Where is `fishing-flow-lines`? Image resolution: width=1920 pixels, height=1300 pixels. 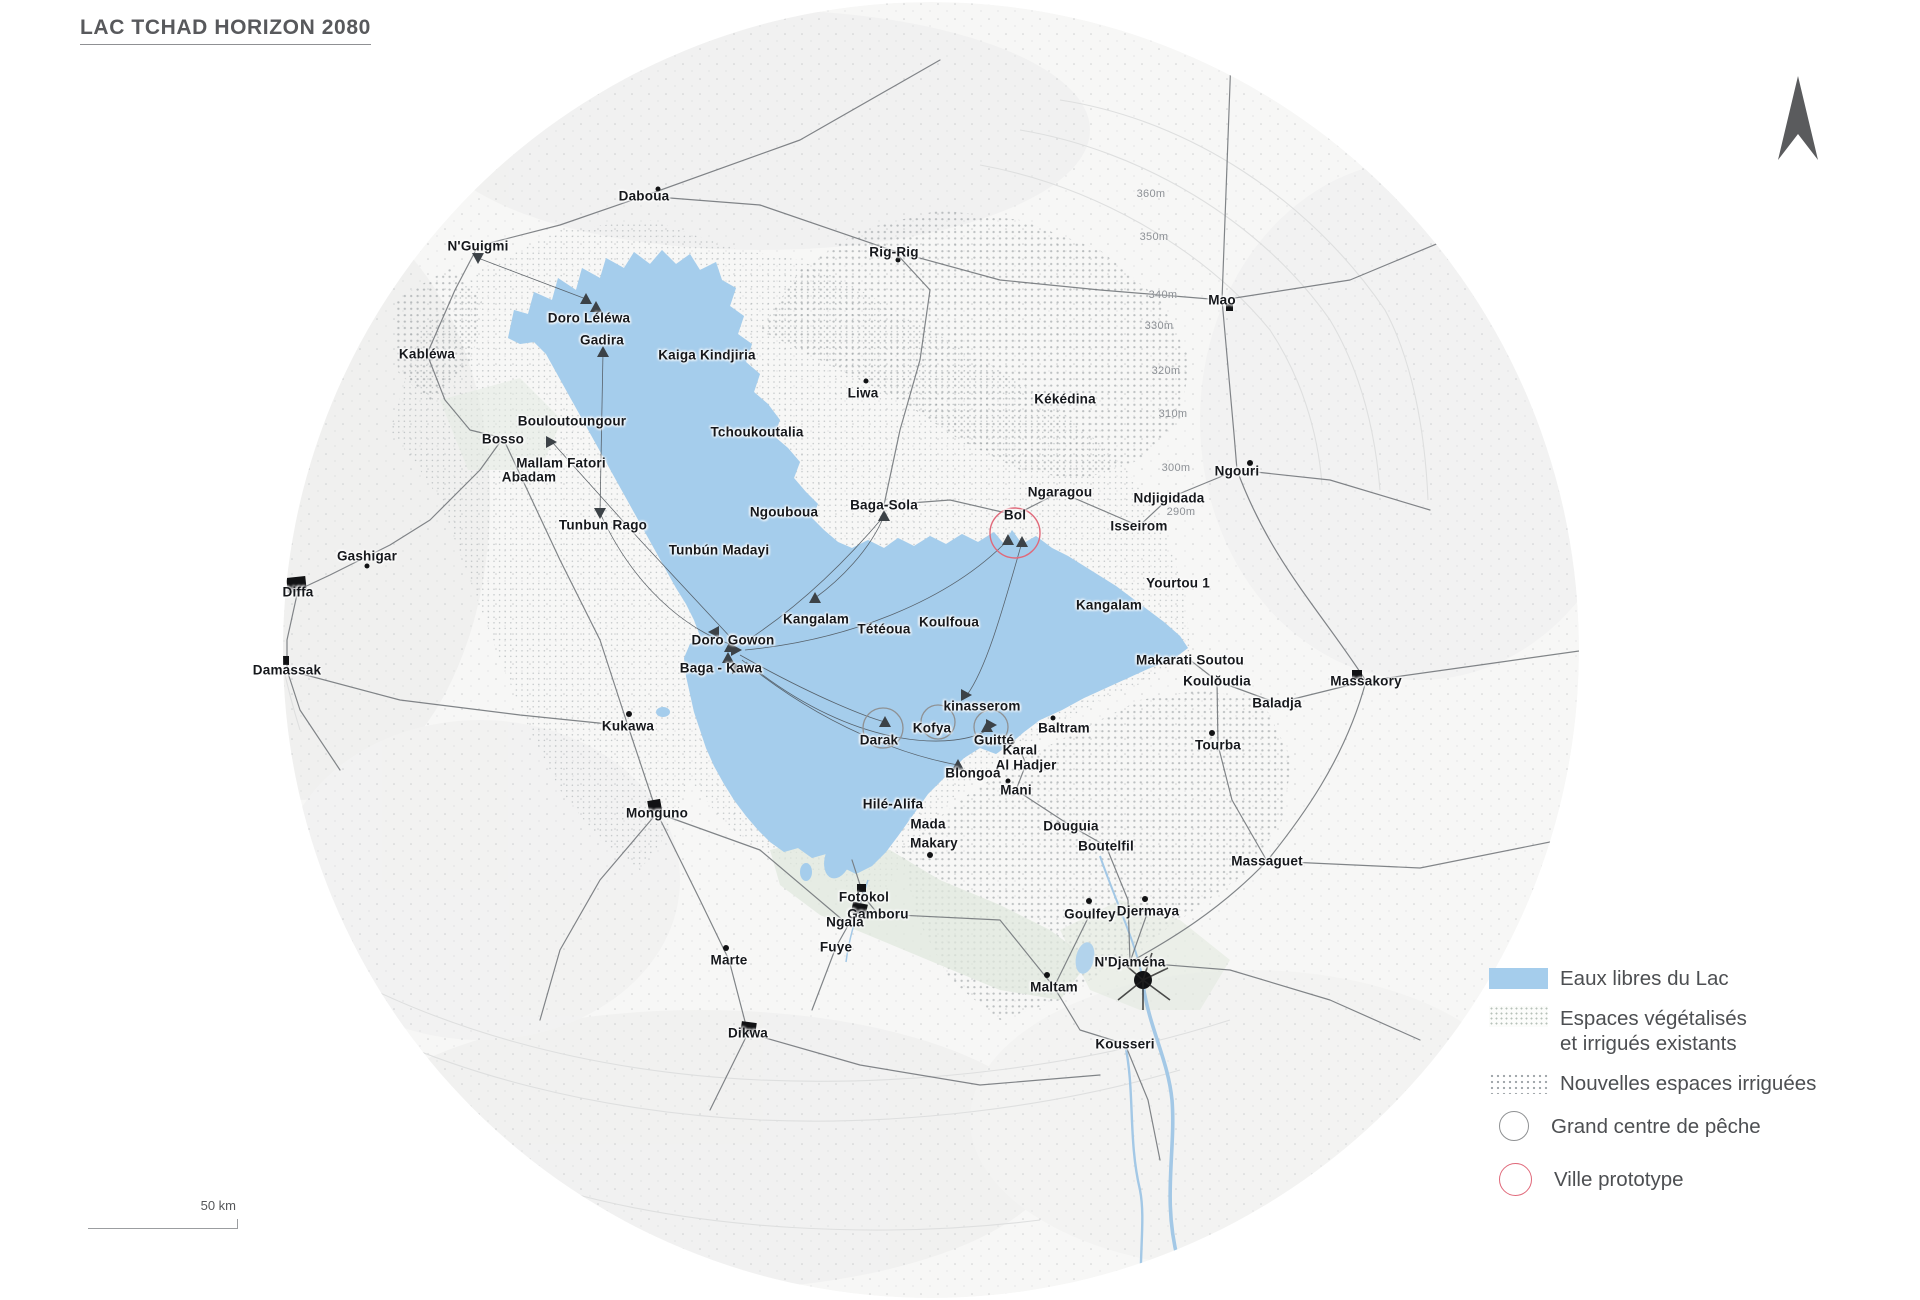 fishing-flow-lines is located at coordinates (750, 511).